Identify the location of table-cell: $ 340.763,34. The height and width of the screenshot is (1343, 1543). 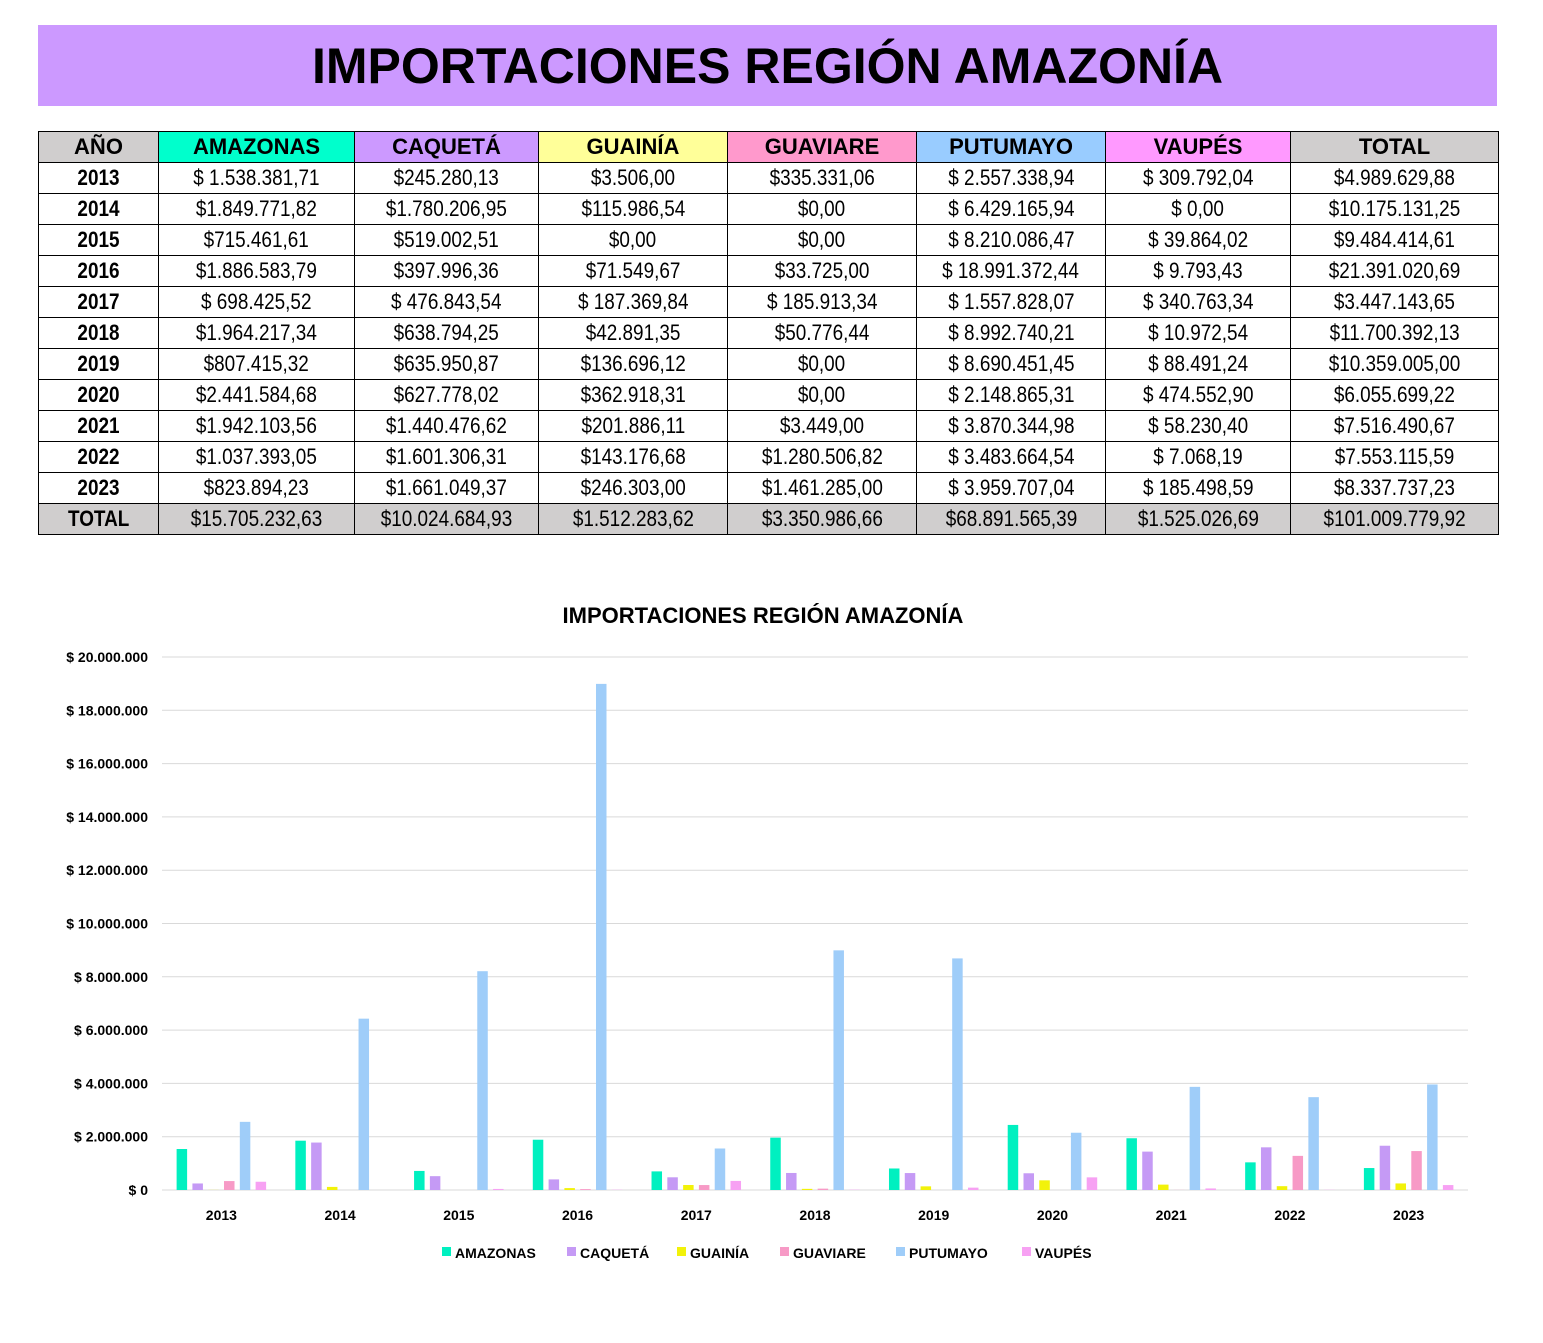
(1198, 302).